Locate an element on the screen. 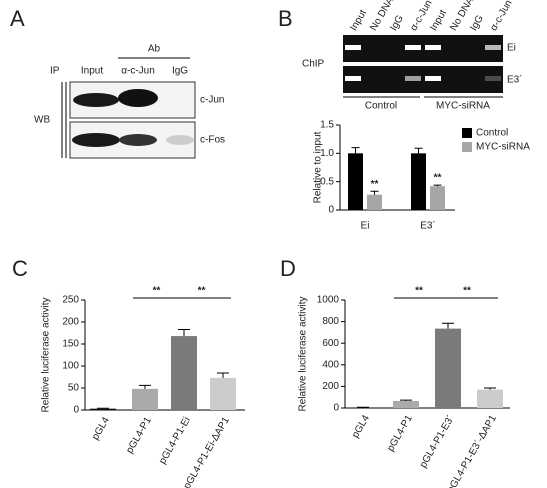 The width and height of the screenshot is (547, 488). y-tick-label: 0.5 is located at coordinates (327, 181).